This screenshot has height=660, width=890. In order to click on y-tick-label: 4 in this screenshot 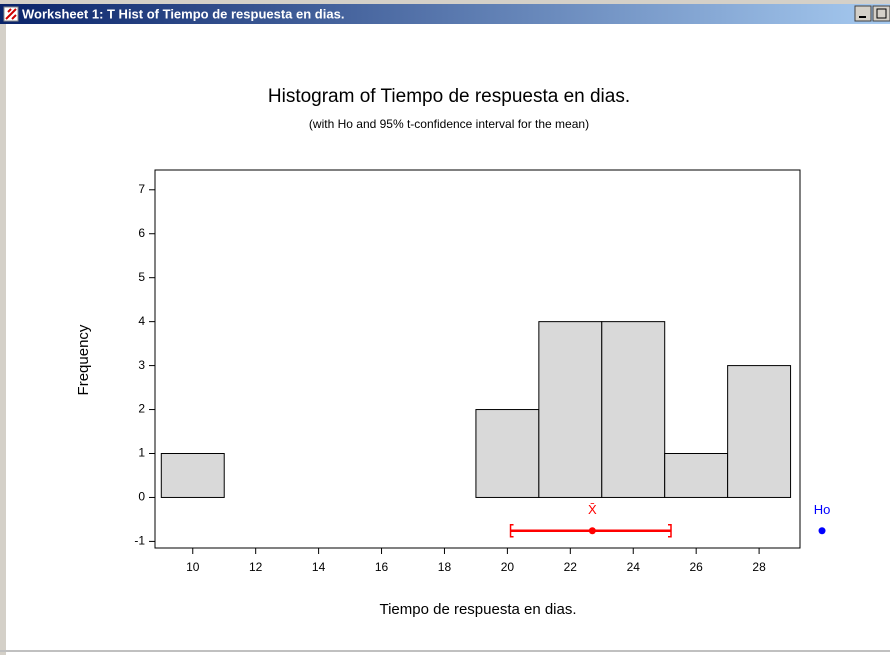, I will do `click(141, 321)`.